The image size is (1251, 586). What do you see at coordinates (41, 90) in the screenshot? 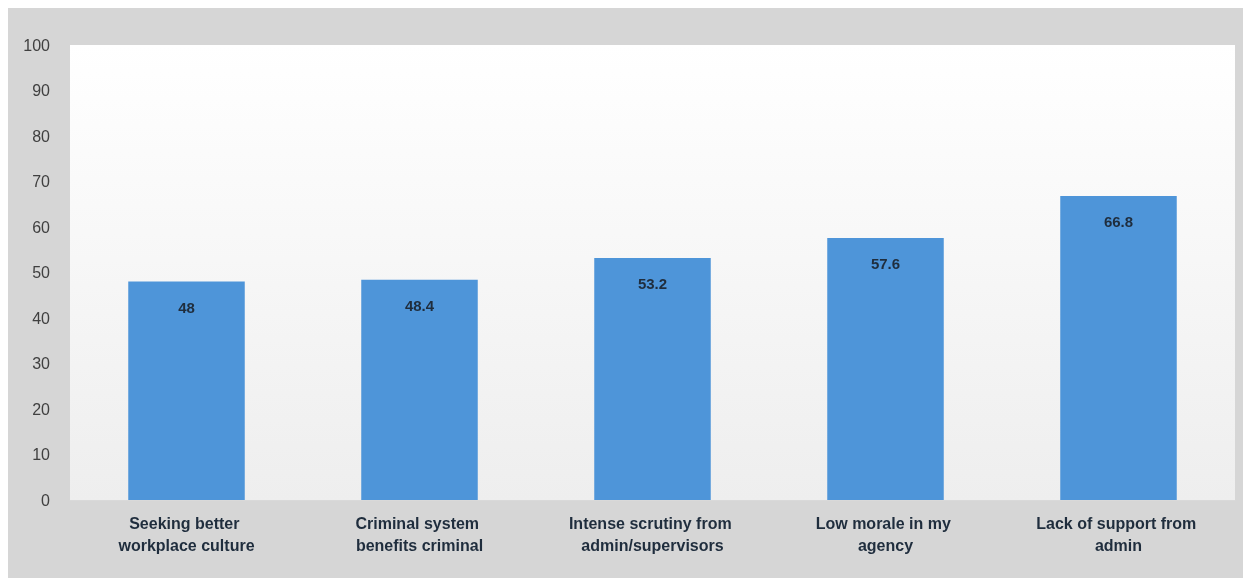
I see `y-tick-label: 90` at bounding box center [41, 90].